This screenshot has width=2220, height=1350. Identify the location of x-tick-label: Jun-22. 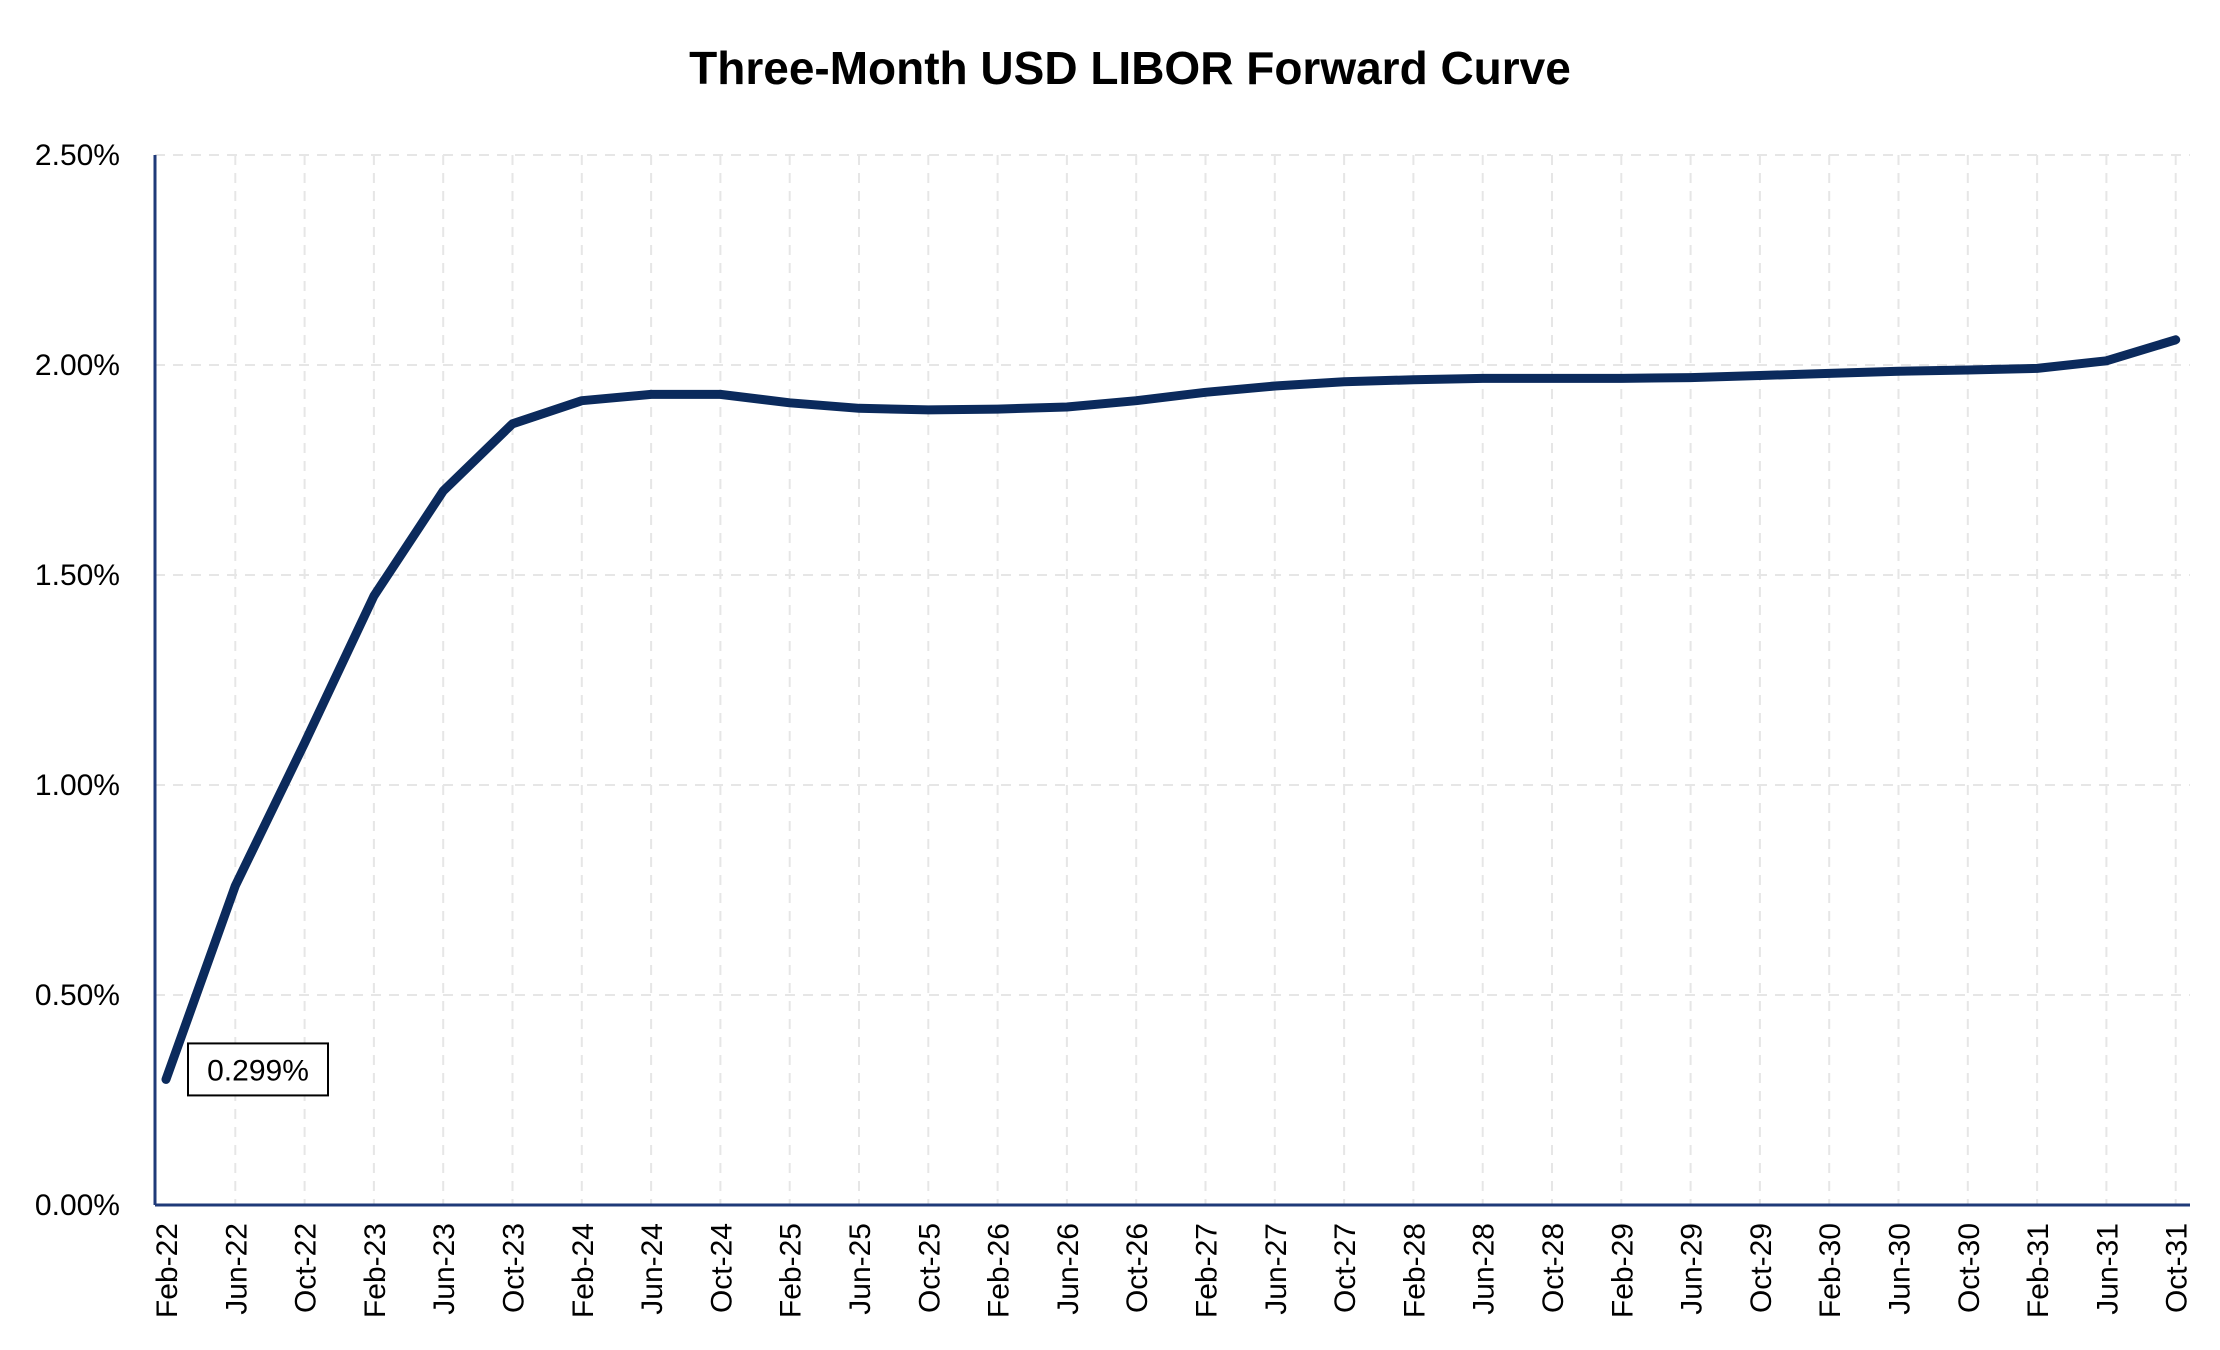
(236, 1269).